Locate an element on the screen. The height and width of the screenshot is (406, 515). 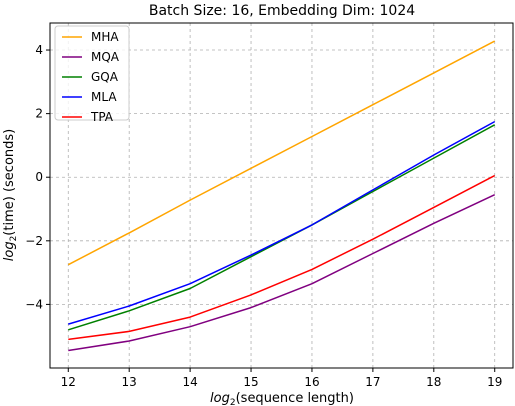
y-tick-label: 2 is located at coordinates (39, 114).